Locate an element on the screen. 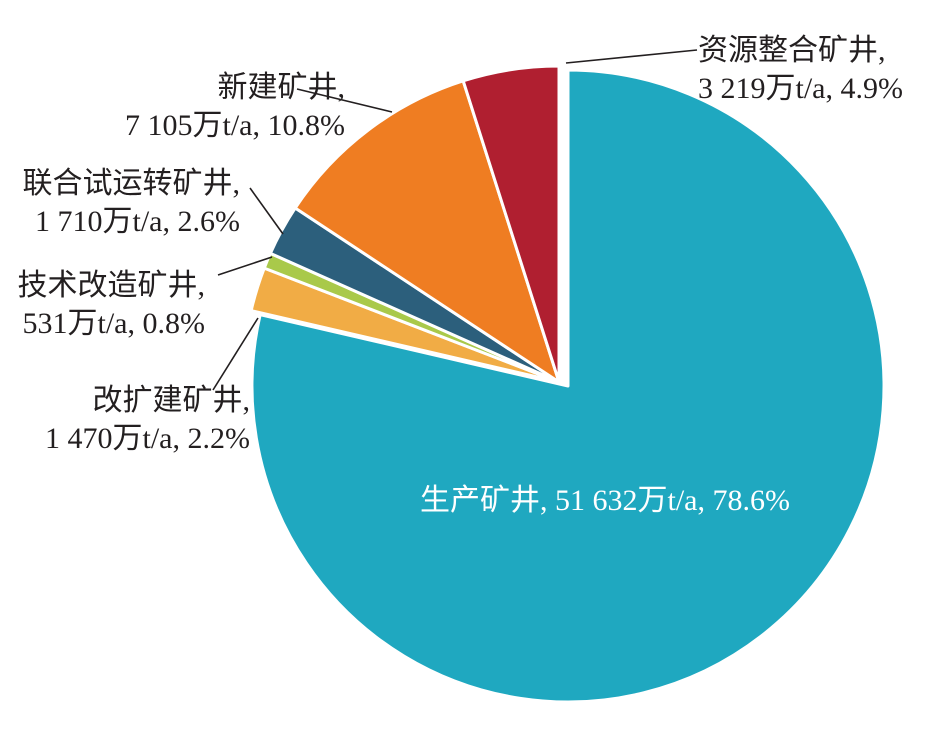 The height and width of the screenshot is (738, 926). slice-label-value-5: 7 105万t/a, 10.8% is located at coordinates (235, 125).